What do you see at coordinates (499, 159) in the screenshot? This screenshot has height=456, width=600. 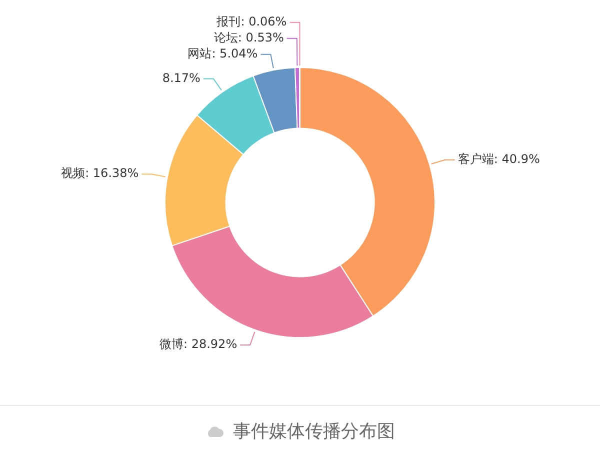 I see `slice-label: 客户端: 40.9%` at bounding box center [499, 159].